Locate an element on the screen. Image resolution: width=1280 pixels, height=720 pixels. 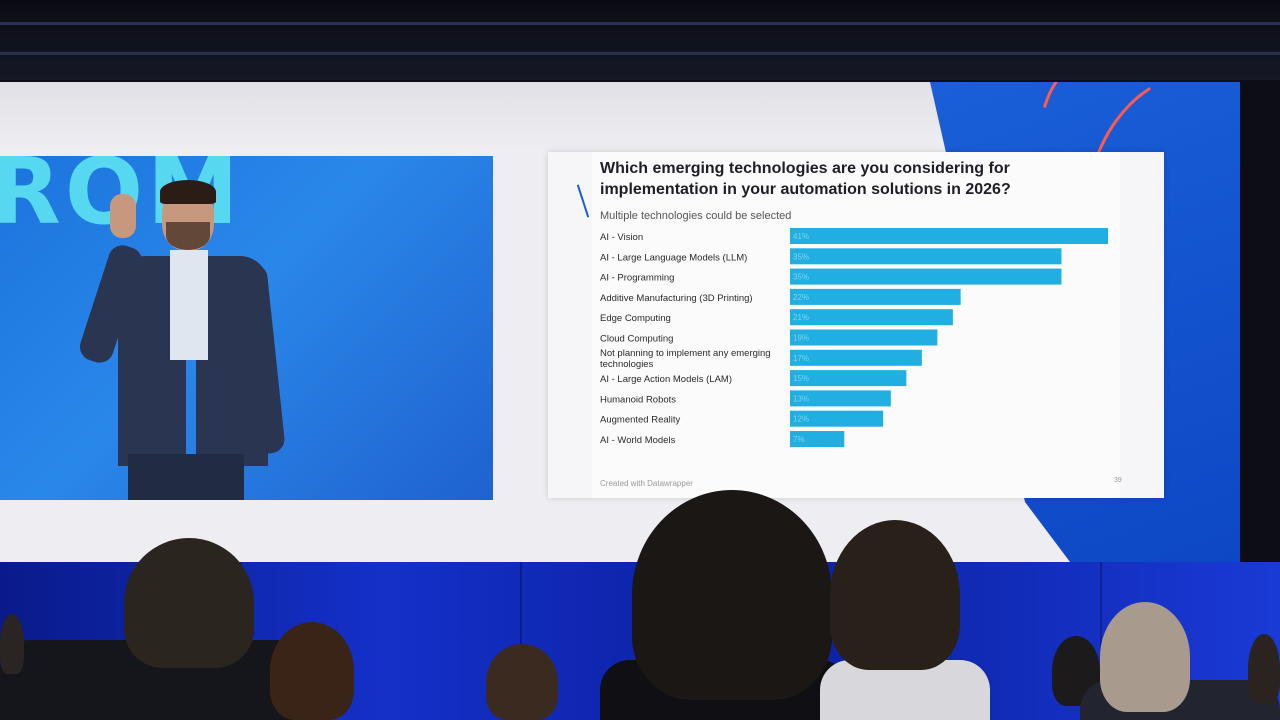
bar-value-label: 41% is located at coordinates (801, 236).